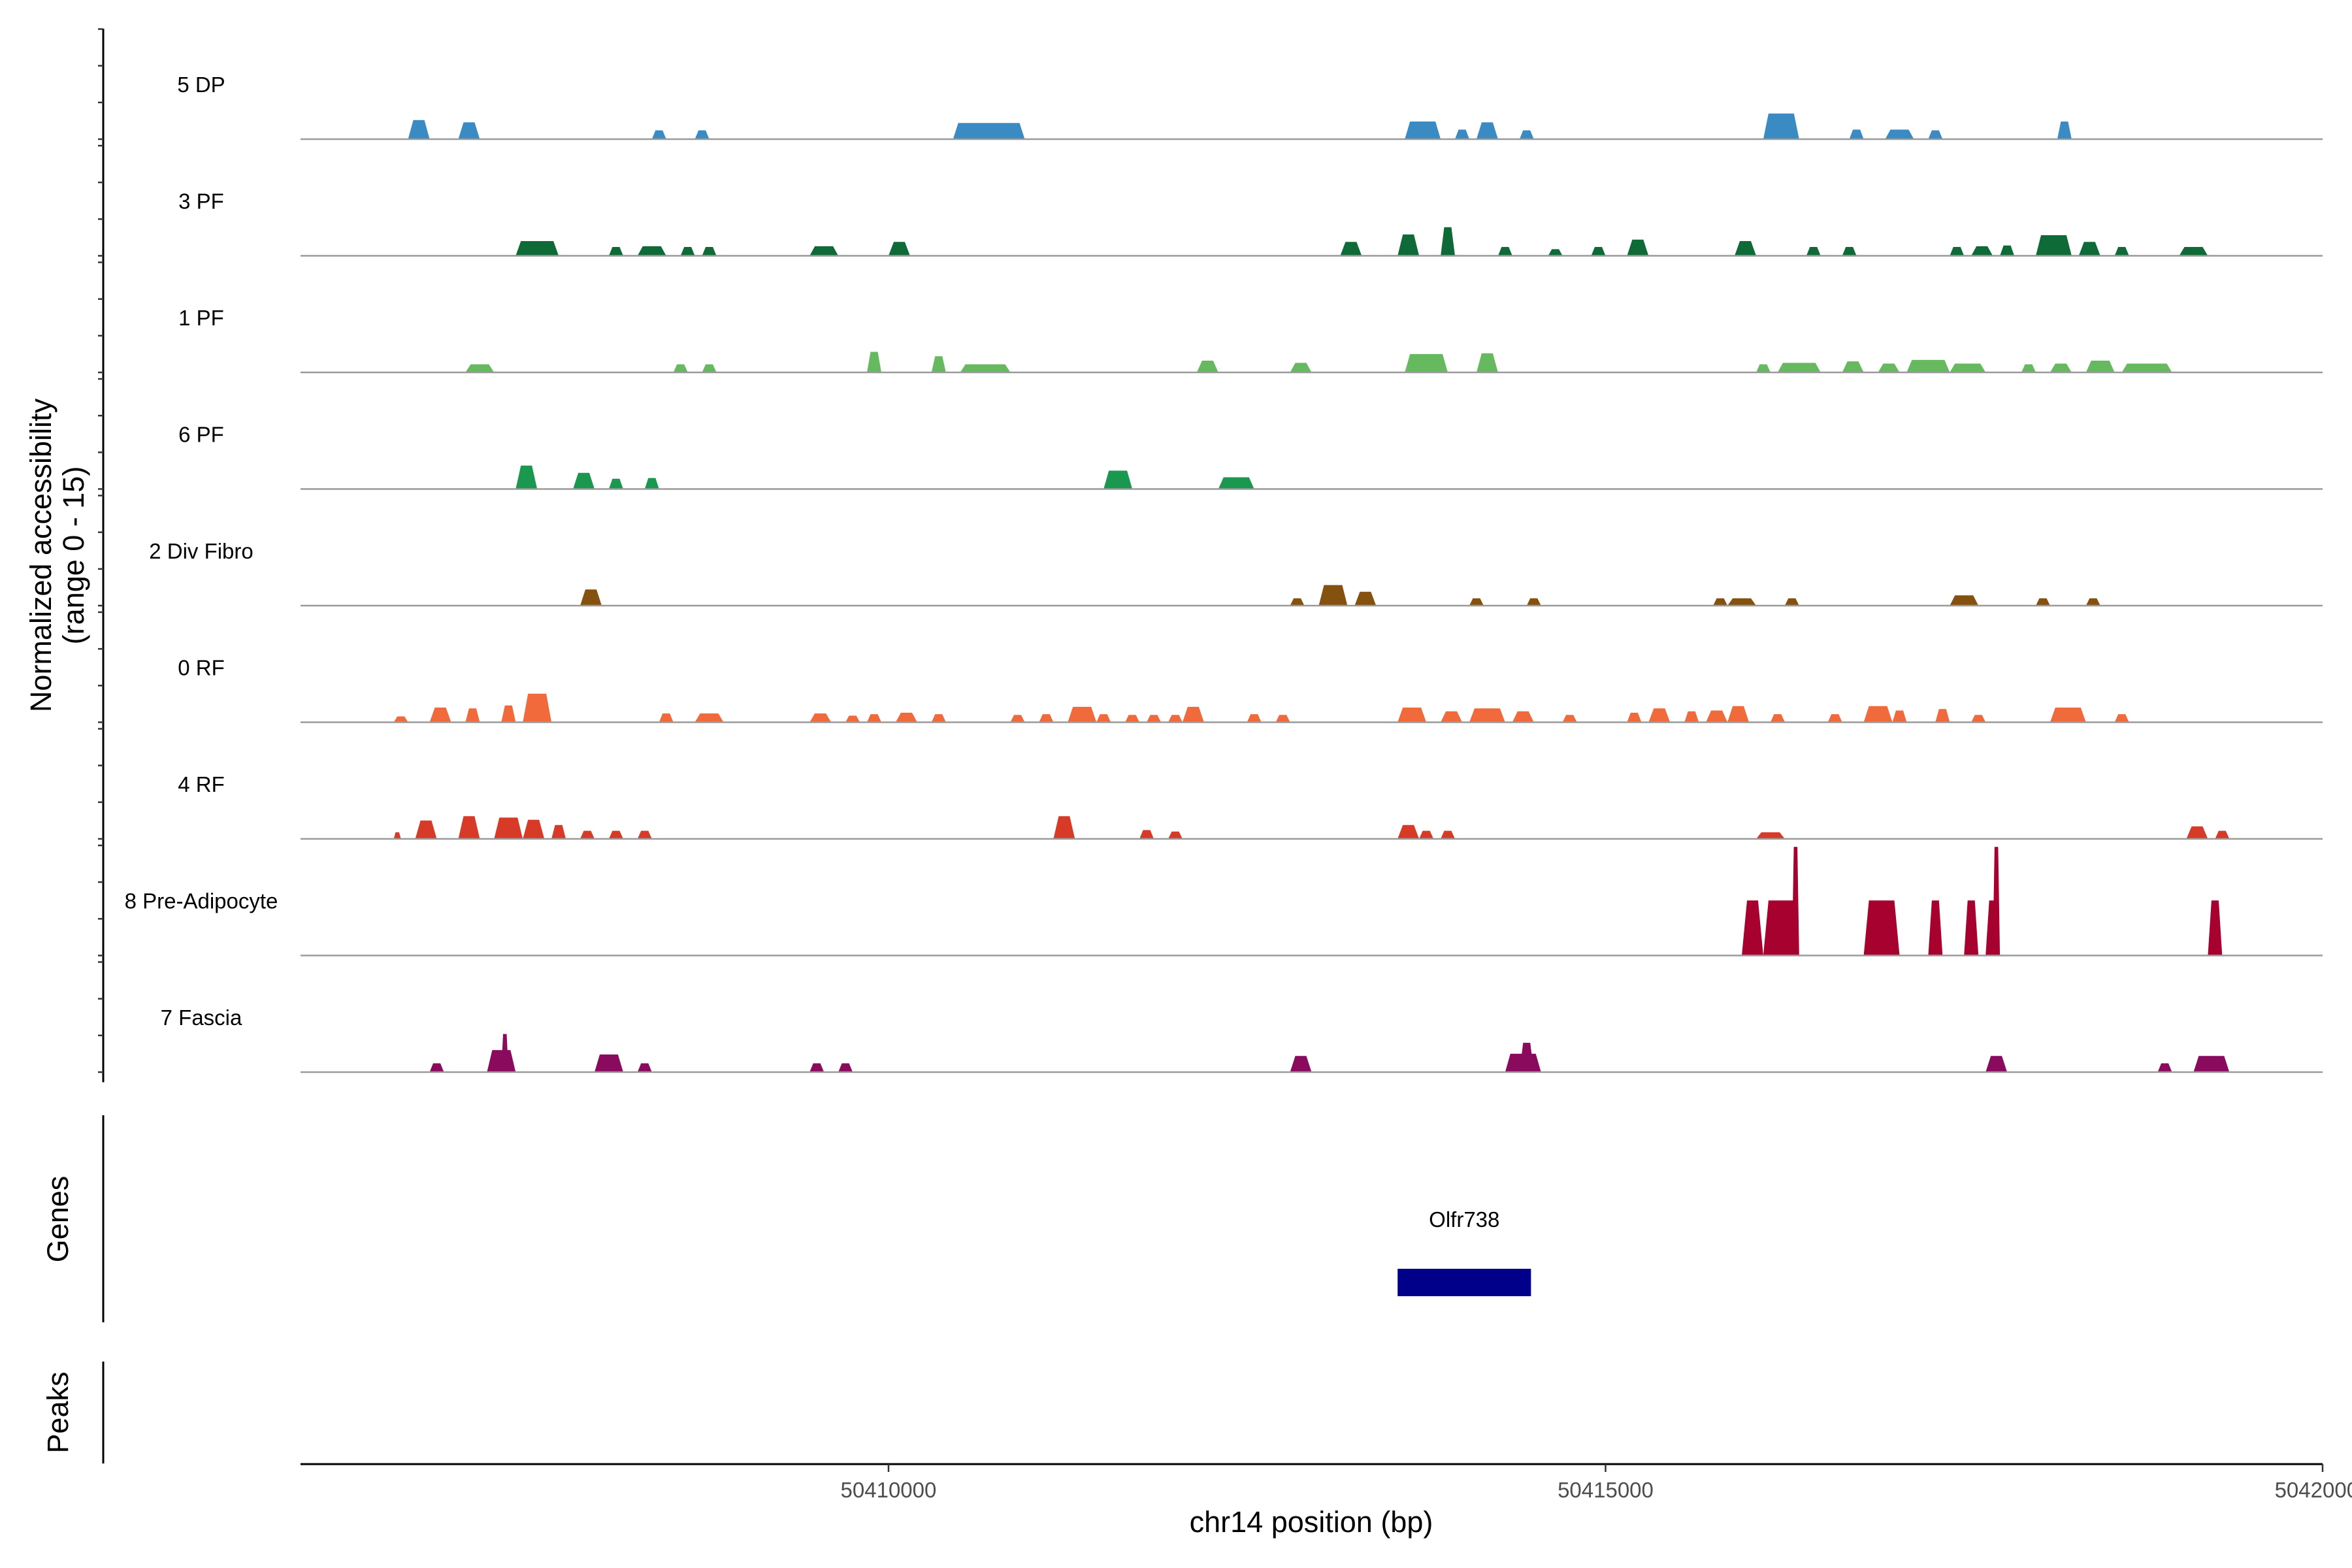 Image resolution: width=2352 pixels, height=1568 pixels. I want to click on track-2-div-fibro: 2 Div Fibro, so click(1236, 573).